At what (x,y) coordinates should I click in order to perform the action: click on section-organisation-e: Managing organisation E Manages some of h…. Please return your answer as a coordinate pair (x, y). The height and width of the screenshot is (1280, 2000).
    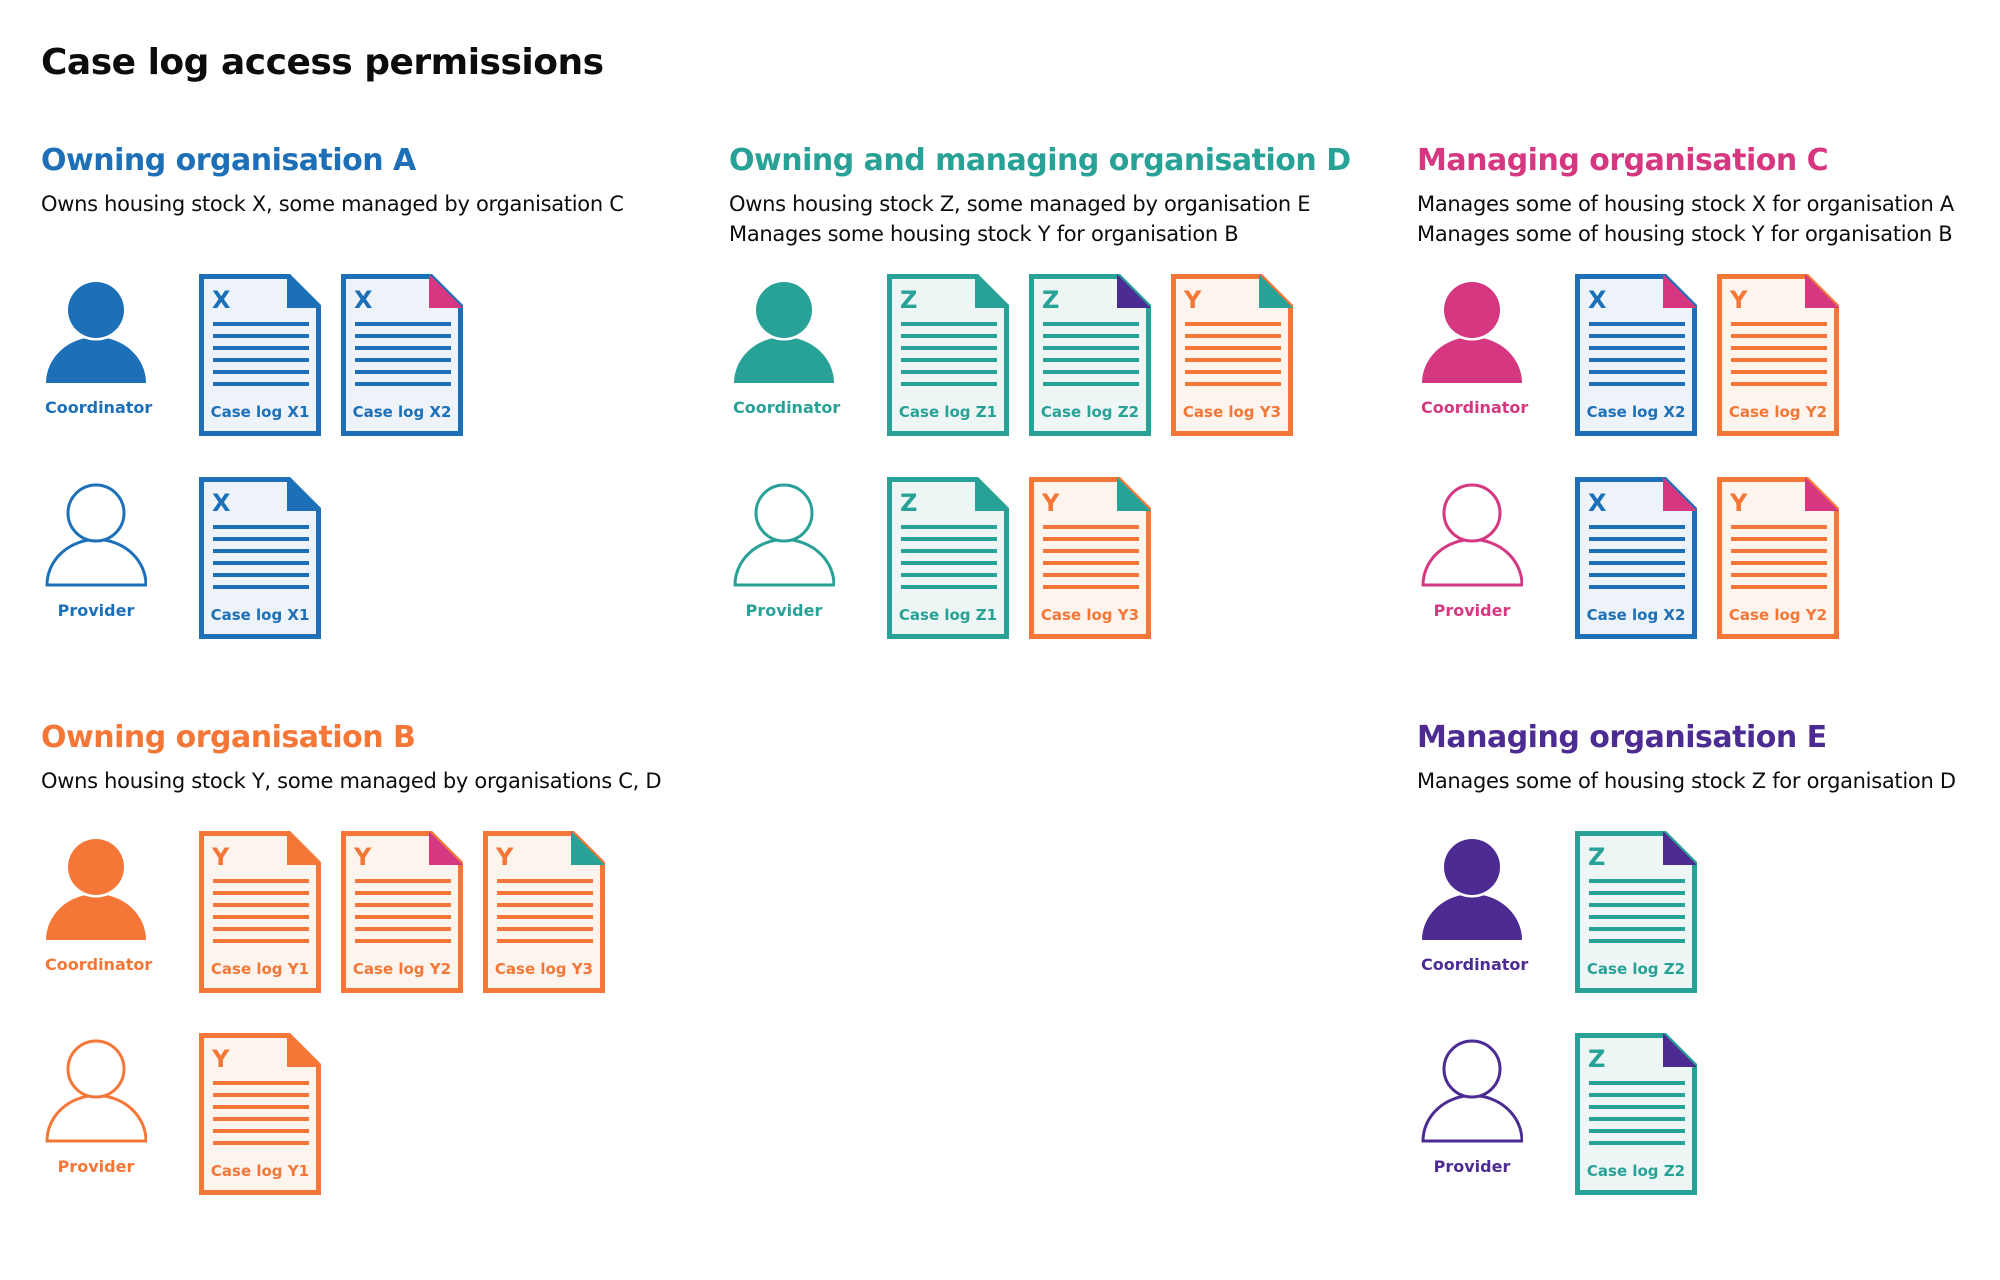
    Looking at the image, I should click on (1708, 980).